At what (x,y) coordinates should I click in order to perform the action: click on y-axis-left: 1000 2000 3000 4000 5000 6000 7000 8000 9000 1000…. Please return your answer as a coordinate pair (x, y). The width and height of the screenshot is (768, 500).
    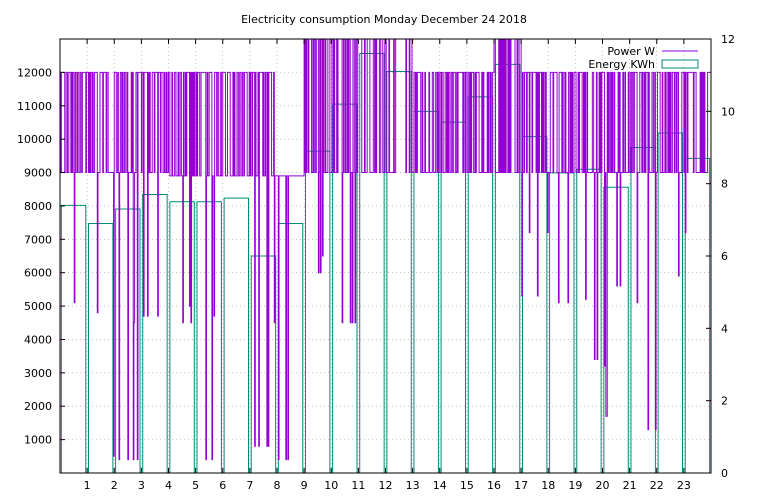
    Looking at the image, I should click on (41, 256).